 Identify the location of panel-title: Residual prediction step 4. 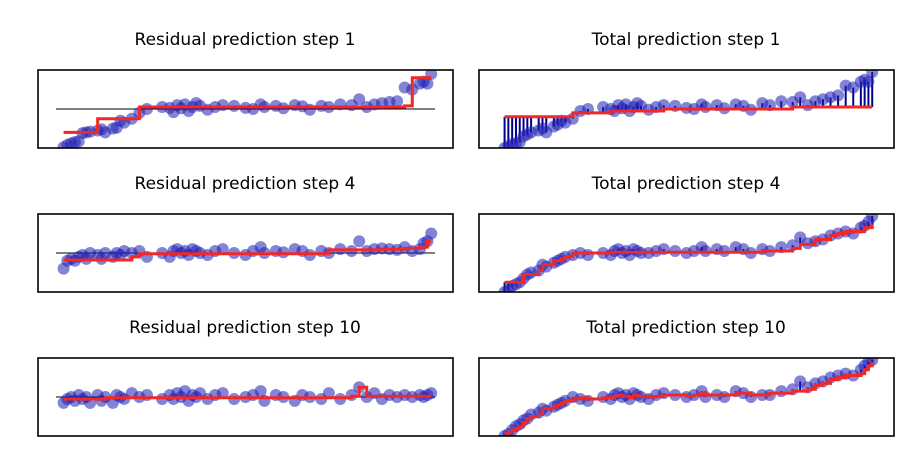
(245, 184).